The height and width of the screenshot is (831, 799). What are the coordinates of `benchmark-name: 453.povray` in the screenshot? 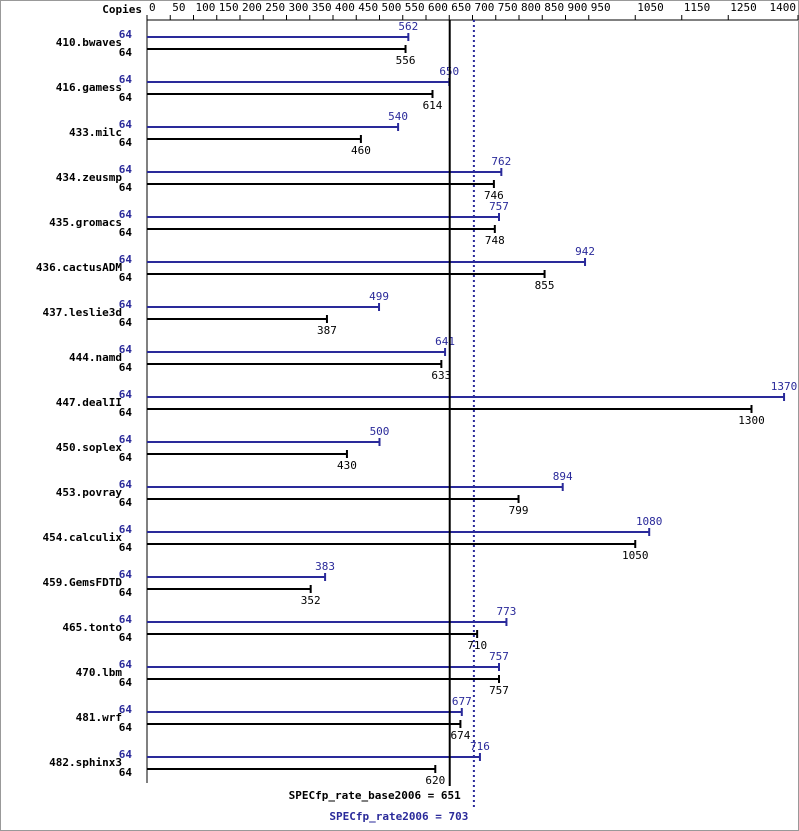 It's located at (89, 492).